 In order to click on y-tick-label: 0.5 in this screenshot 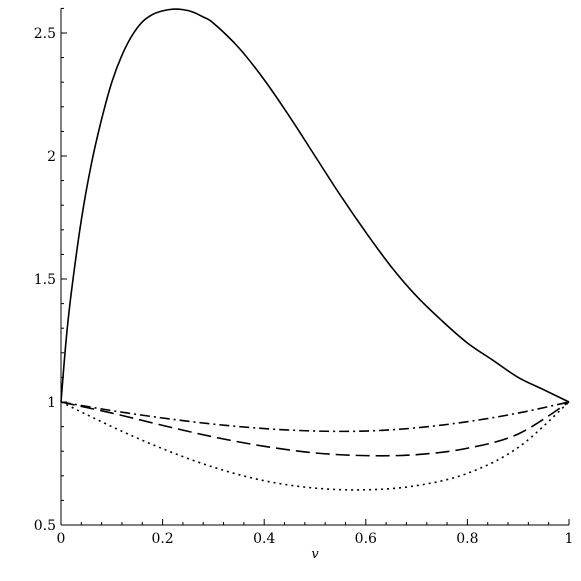, I will do `click(45, 526)`.